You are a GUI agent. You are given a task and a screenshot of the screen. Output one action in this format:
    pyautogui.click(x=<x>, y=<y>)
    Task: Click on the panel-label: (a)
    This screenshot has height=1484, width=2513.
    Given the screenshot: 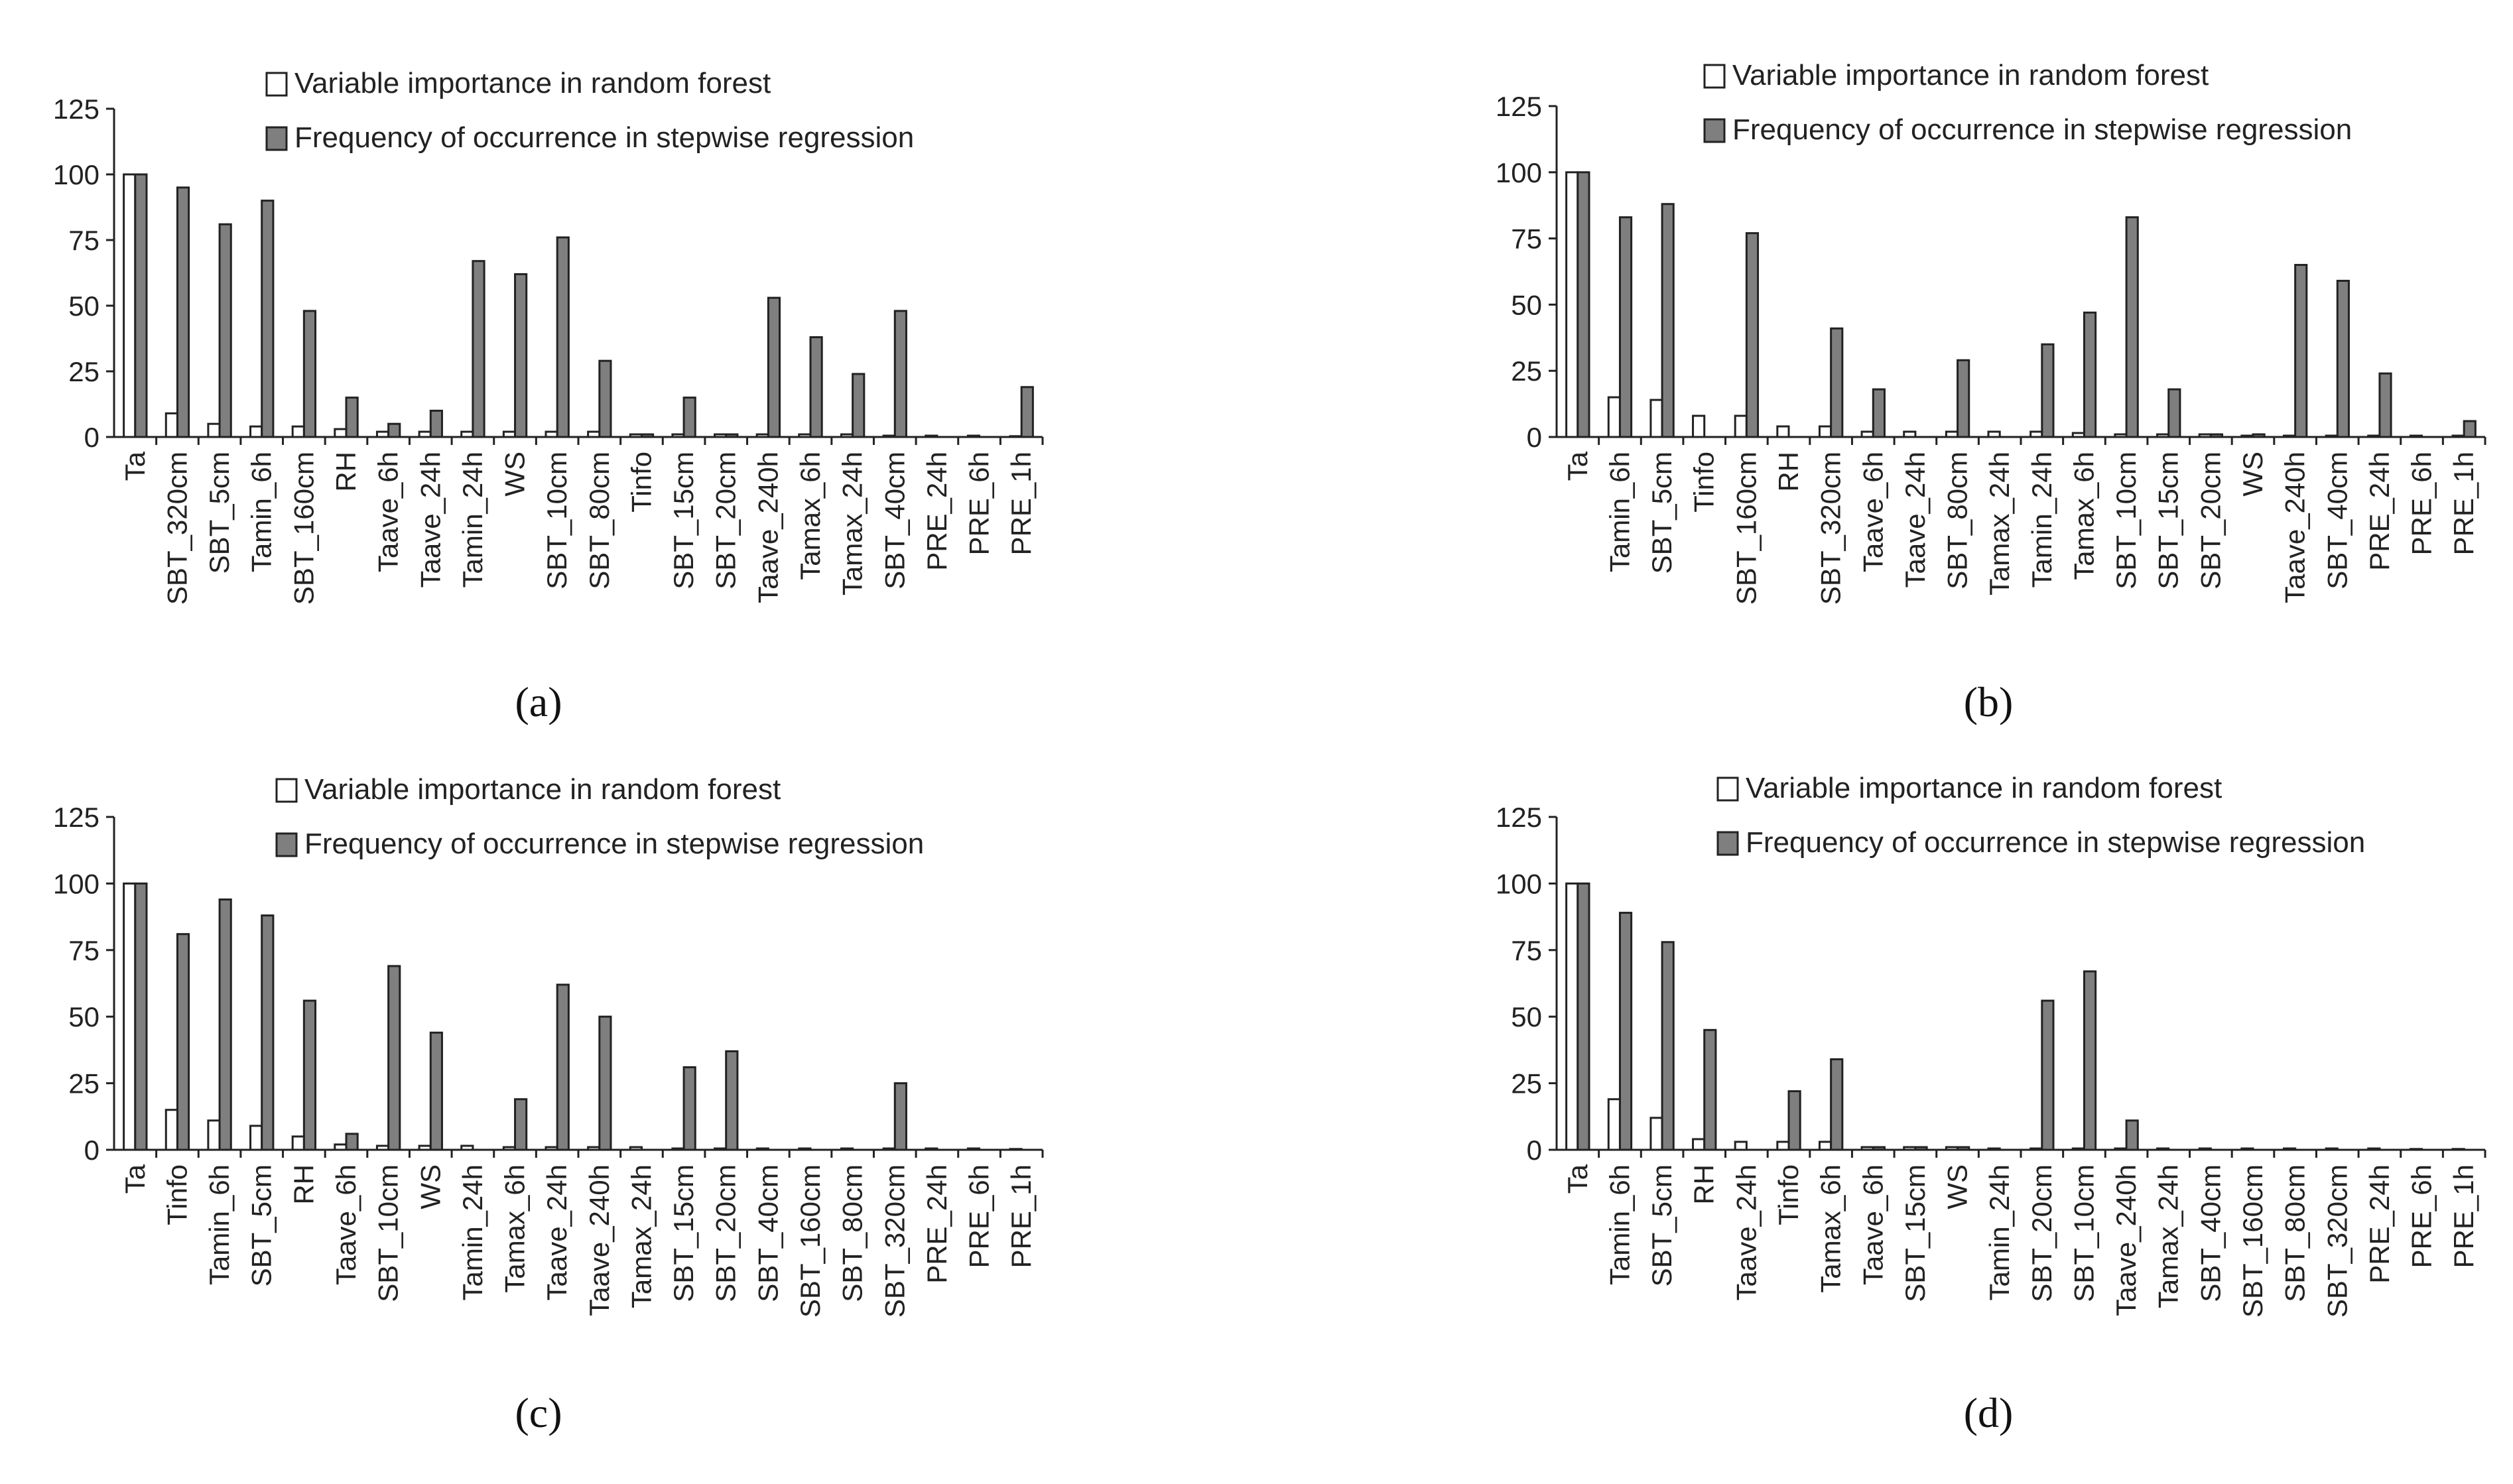 What is the action you would take?
    pyautogui.click(x=538, y=702)
    